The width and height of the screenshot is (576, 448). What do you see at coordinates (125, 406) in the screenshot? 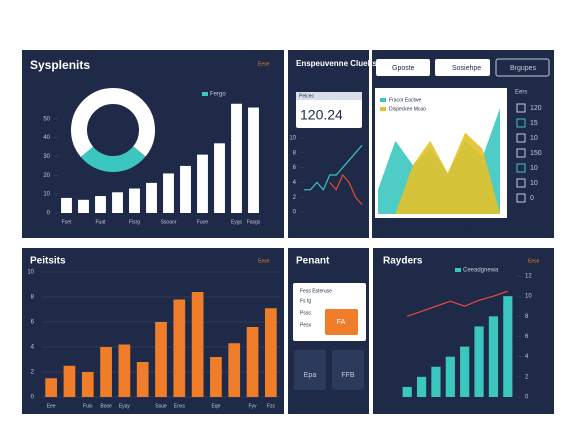
I see `x-tick-label: Eyay` at bounding box center [125, 406].